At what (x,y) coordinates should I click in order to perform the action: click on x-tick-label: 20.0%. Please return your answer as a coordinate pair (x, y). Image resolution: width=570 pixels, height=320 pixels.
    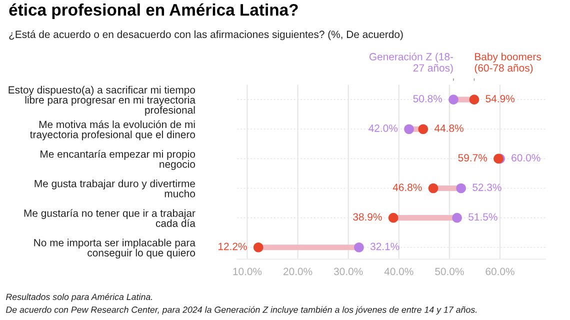
    Looking at the image, I should click on (298, 272).